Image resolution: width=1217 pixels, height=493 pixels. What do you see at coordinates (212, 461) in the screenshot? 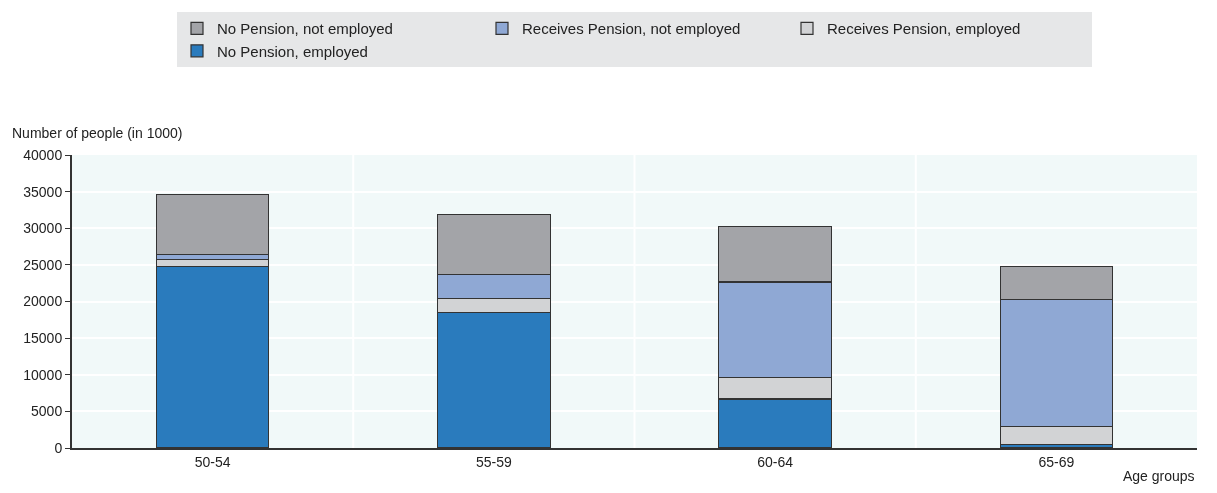
I see `x-tick-label: 50-54` at bounding box center [212, 461].